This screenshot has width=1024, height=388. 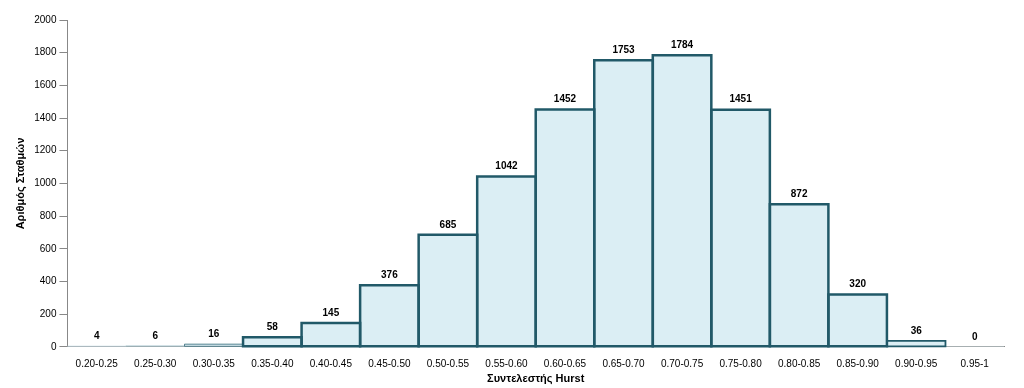 I want to click on data-label: 1451, so click(x=741, y=99).